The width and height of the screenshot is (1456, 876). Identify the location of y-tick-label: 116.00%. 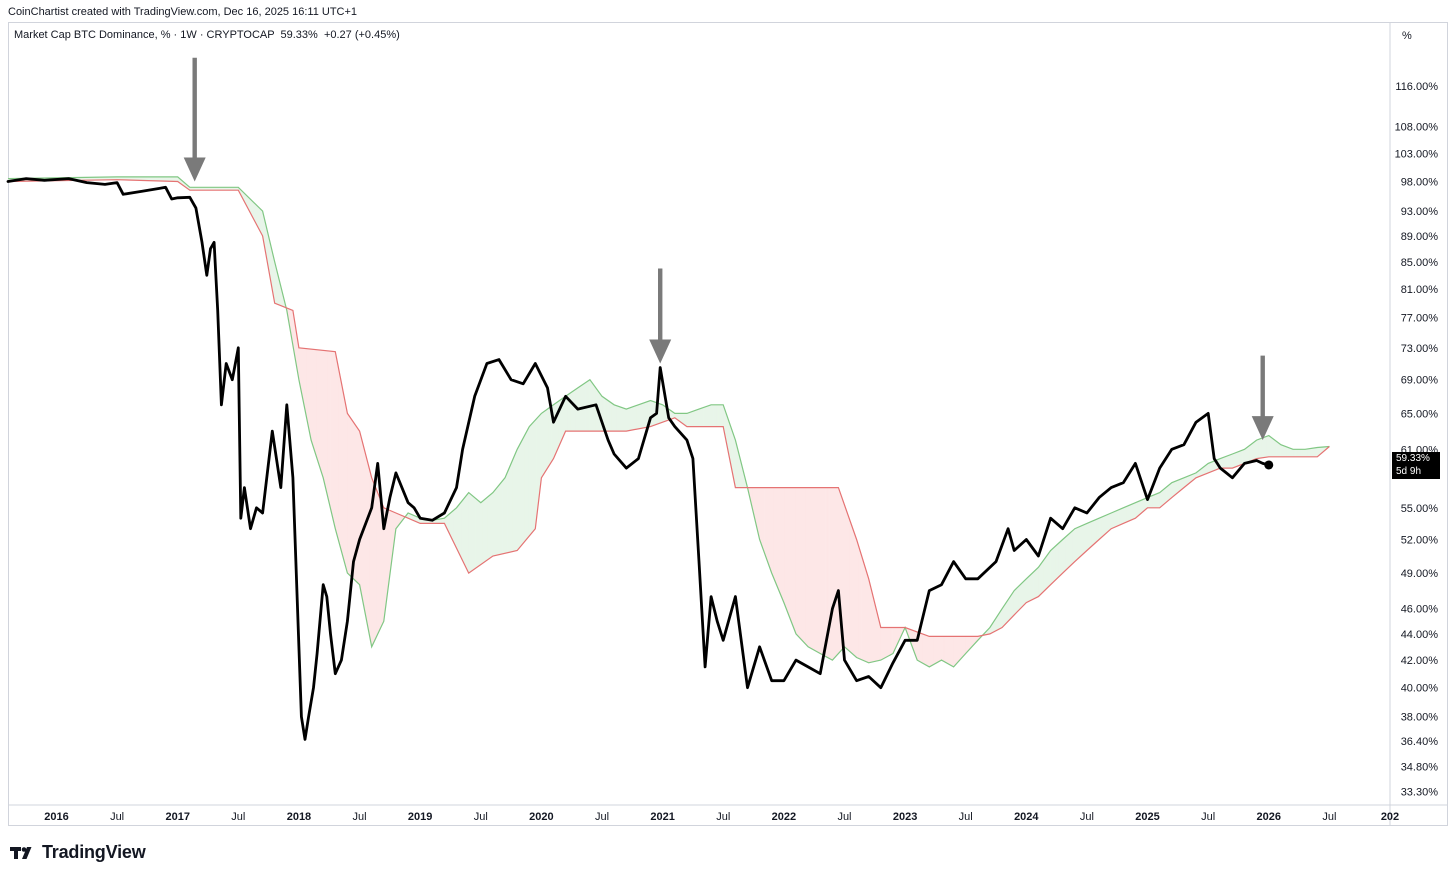
(1416, 87).